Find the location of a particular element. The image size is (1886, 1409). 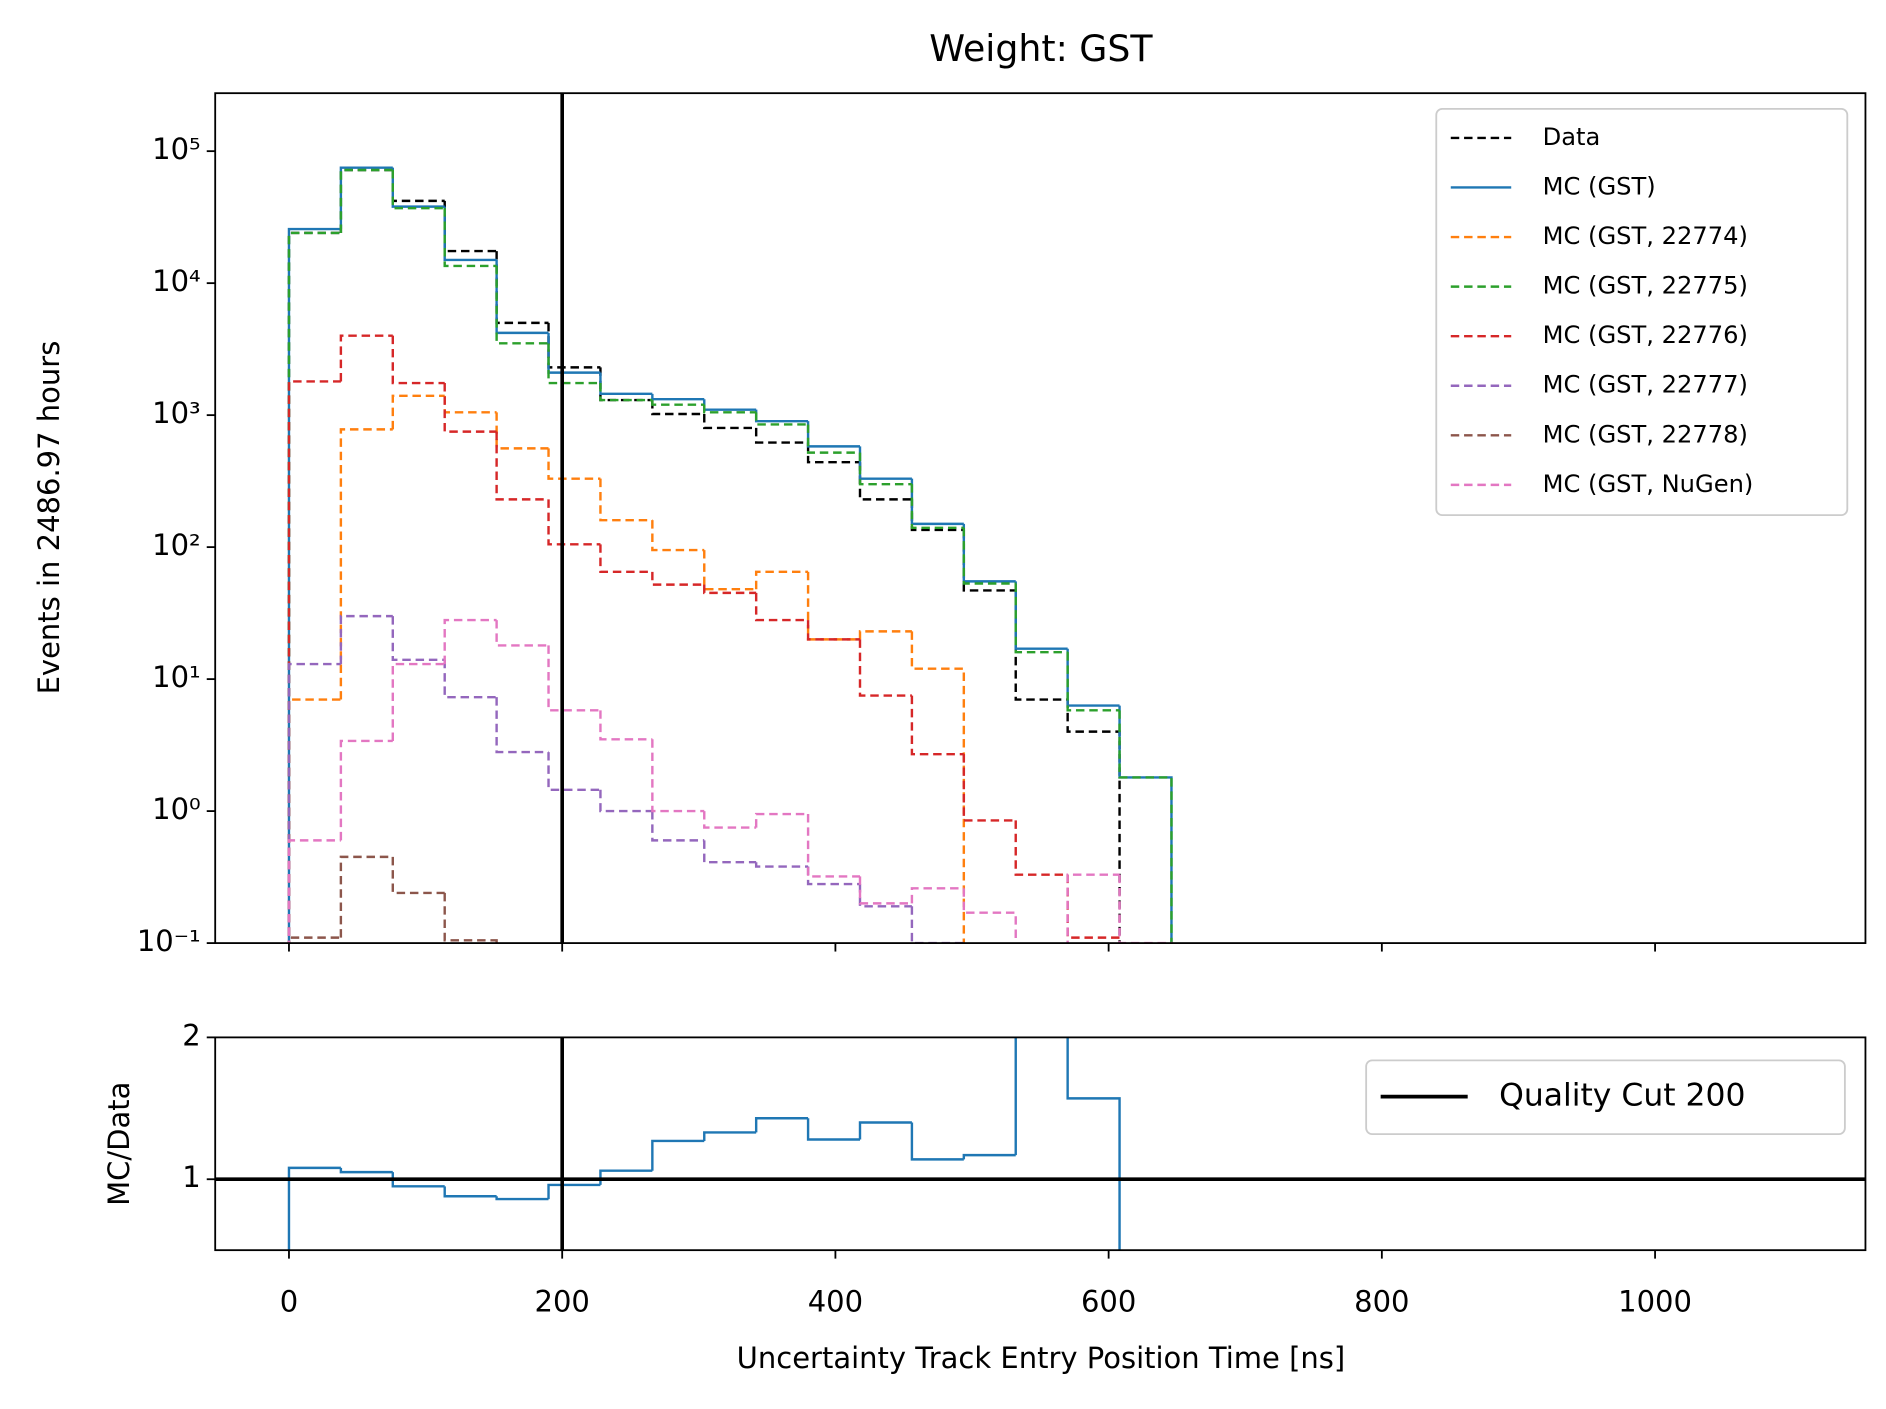

y-tick-label: 10³ is located at coordinates (176, 413).